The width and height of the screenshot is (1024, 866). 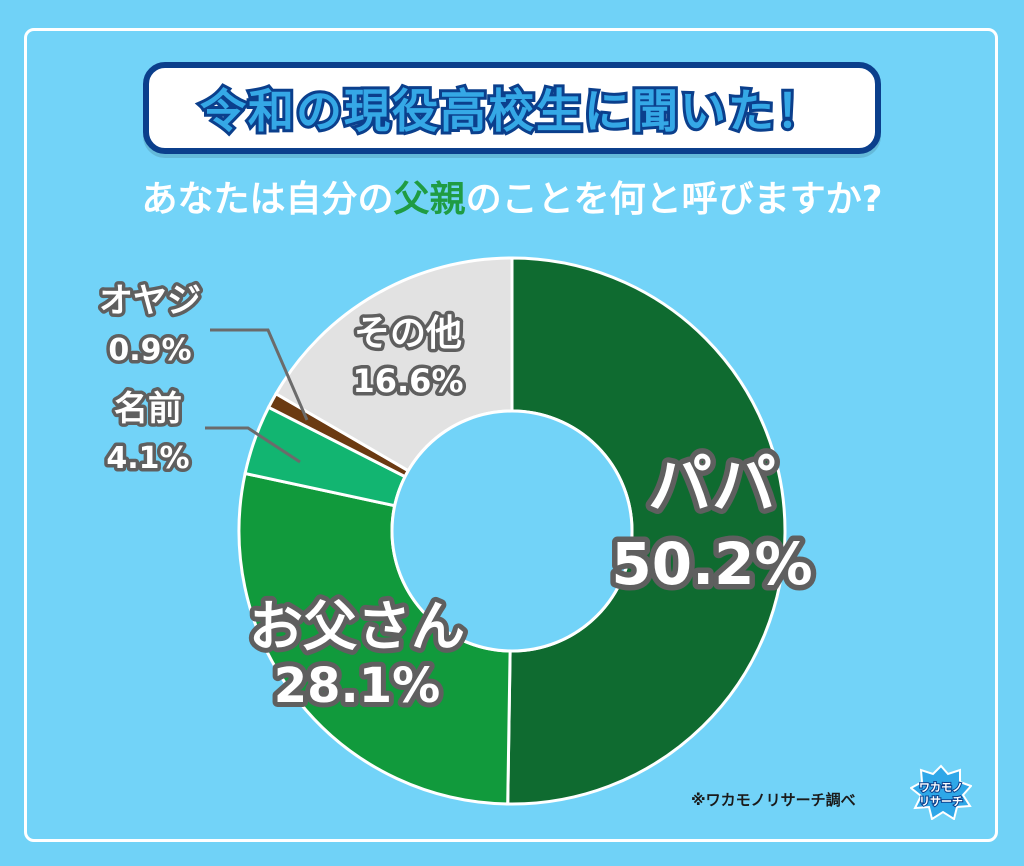 I want to click on logo-splash-shape, so click(x=941, y=792).